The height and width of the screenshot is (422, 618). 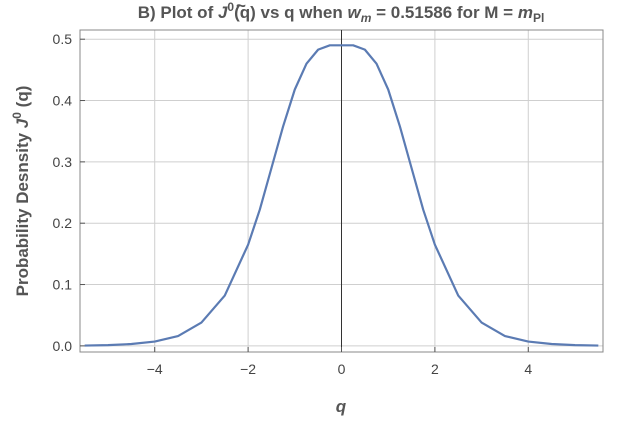 I want to click on title-prefix: B) Plot of, so click(x=178, y=12).